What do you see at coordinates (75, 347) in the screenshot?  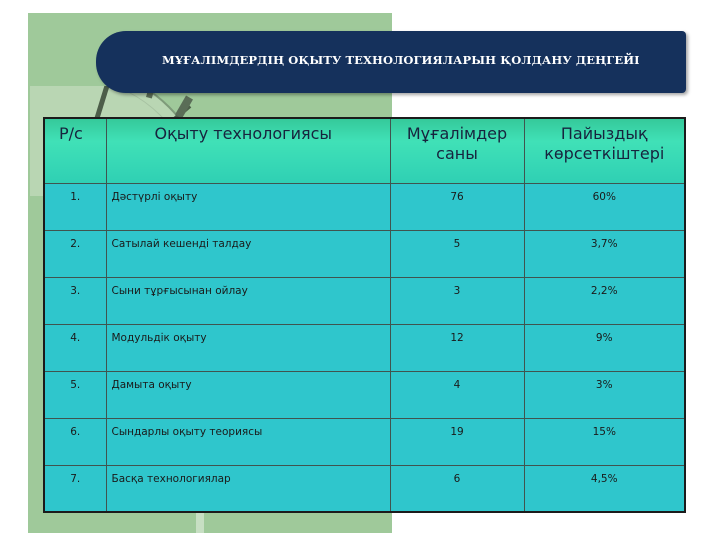 I see `cell-number: 4.` at bounding box center [75, 347].